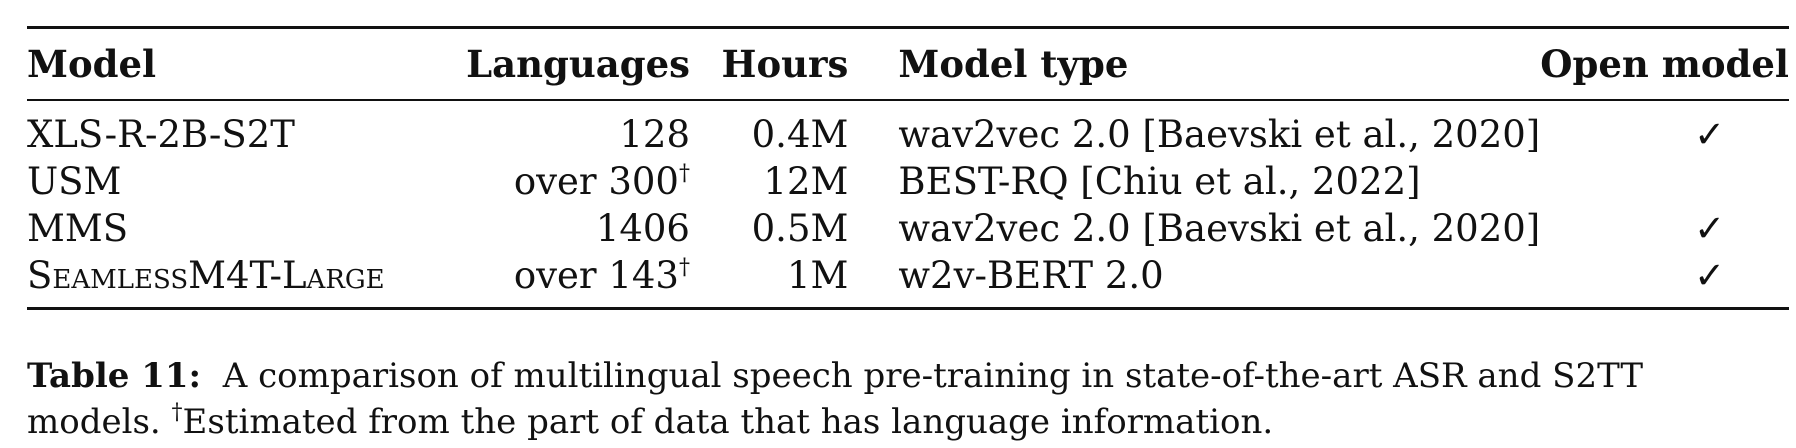 The width and height of the screenshot is (1796, 448). I want to click on cell-model: XLS-R-2B-S2T, so click(161, 134).